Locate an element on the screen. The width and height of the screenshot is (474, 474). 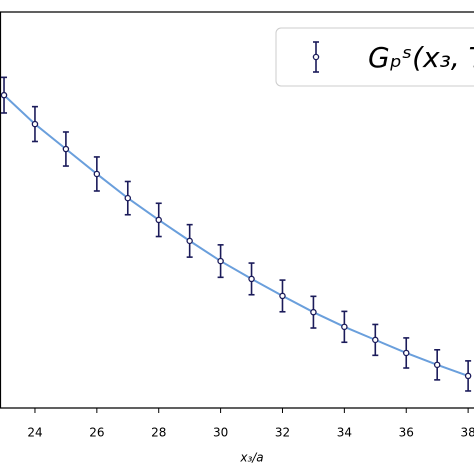
legend-marker is located at coordinates (316, 57).